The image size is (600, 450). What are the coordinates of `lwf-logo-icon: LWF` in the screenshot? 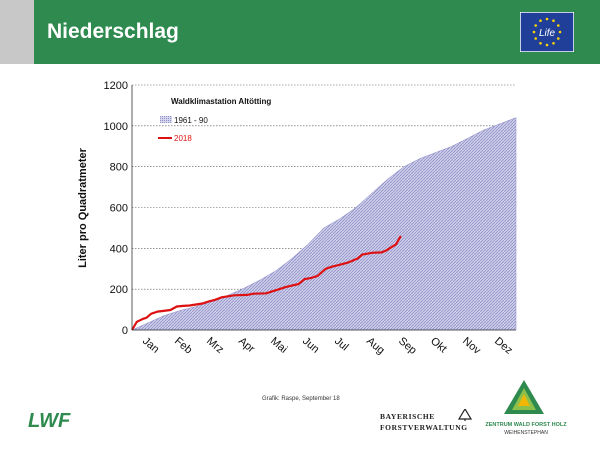 It's located at (49, 420).